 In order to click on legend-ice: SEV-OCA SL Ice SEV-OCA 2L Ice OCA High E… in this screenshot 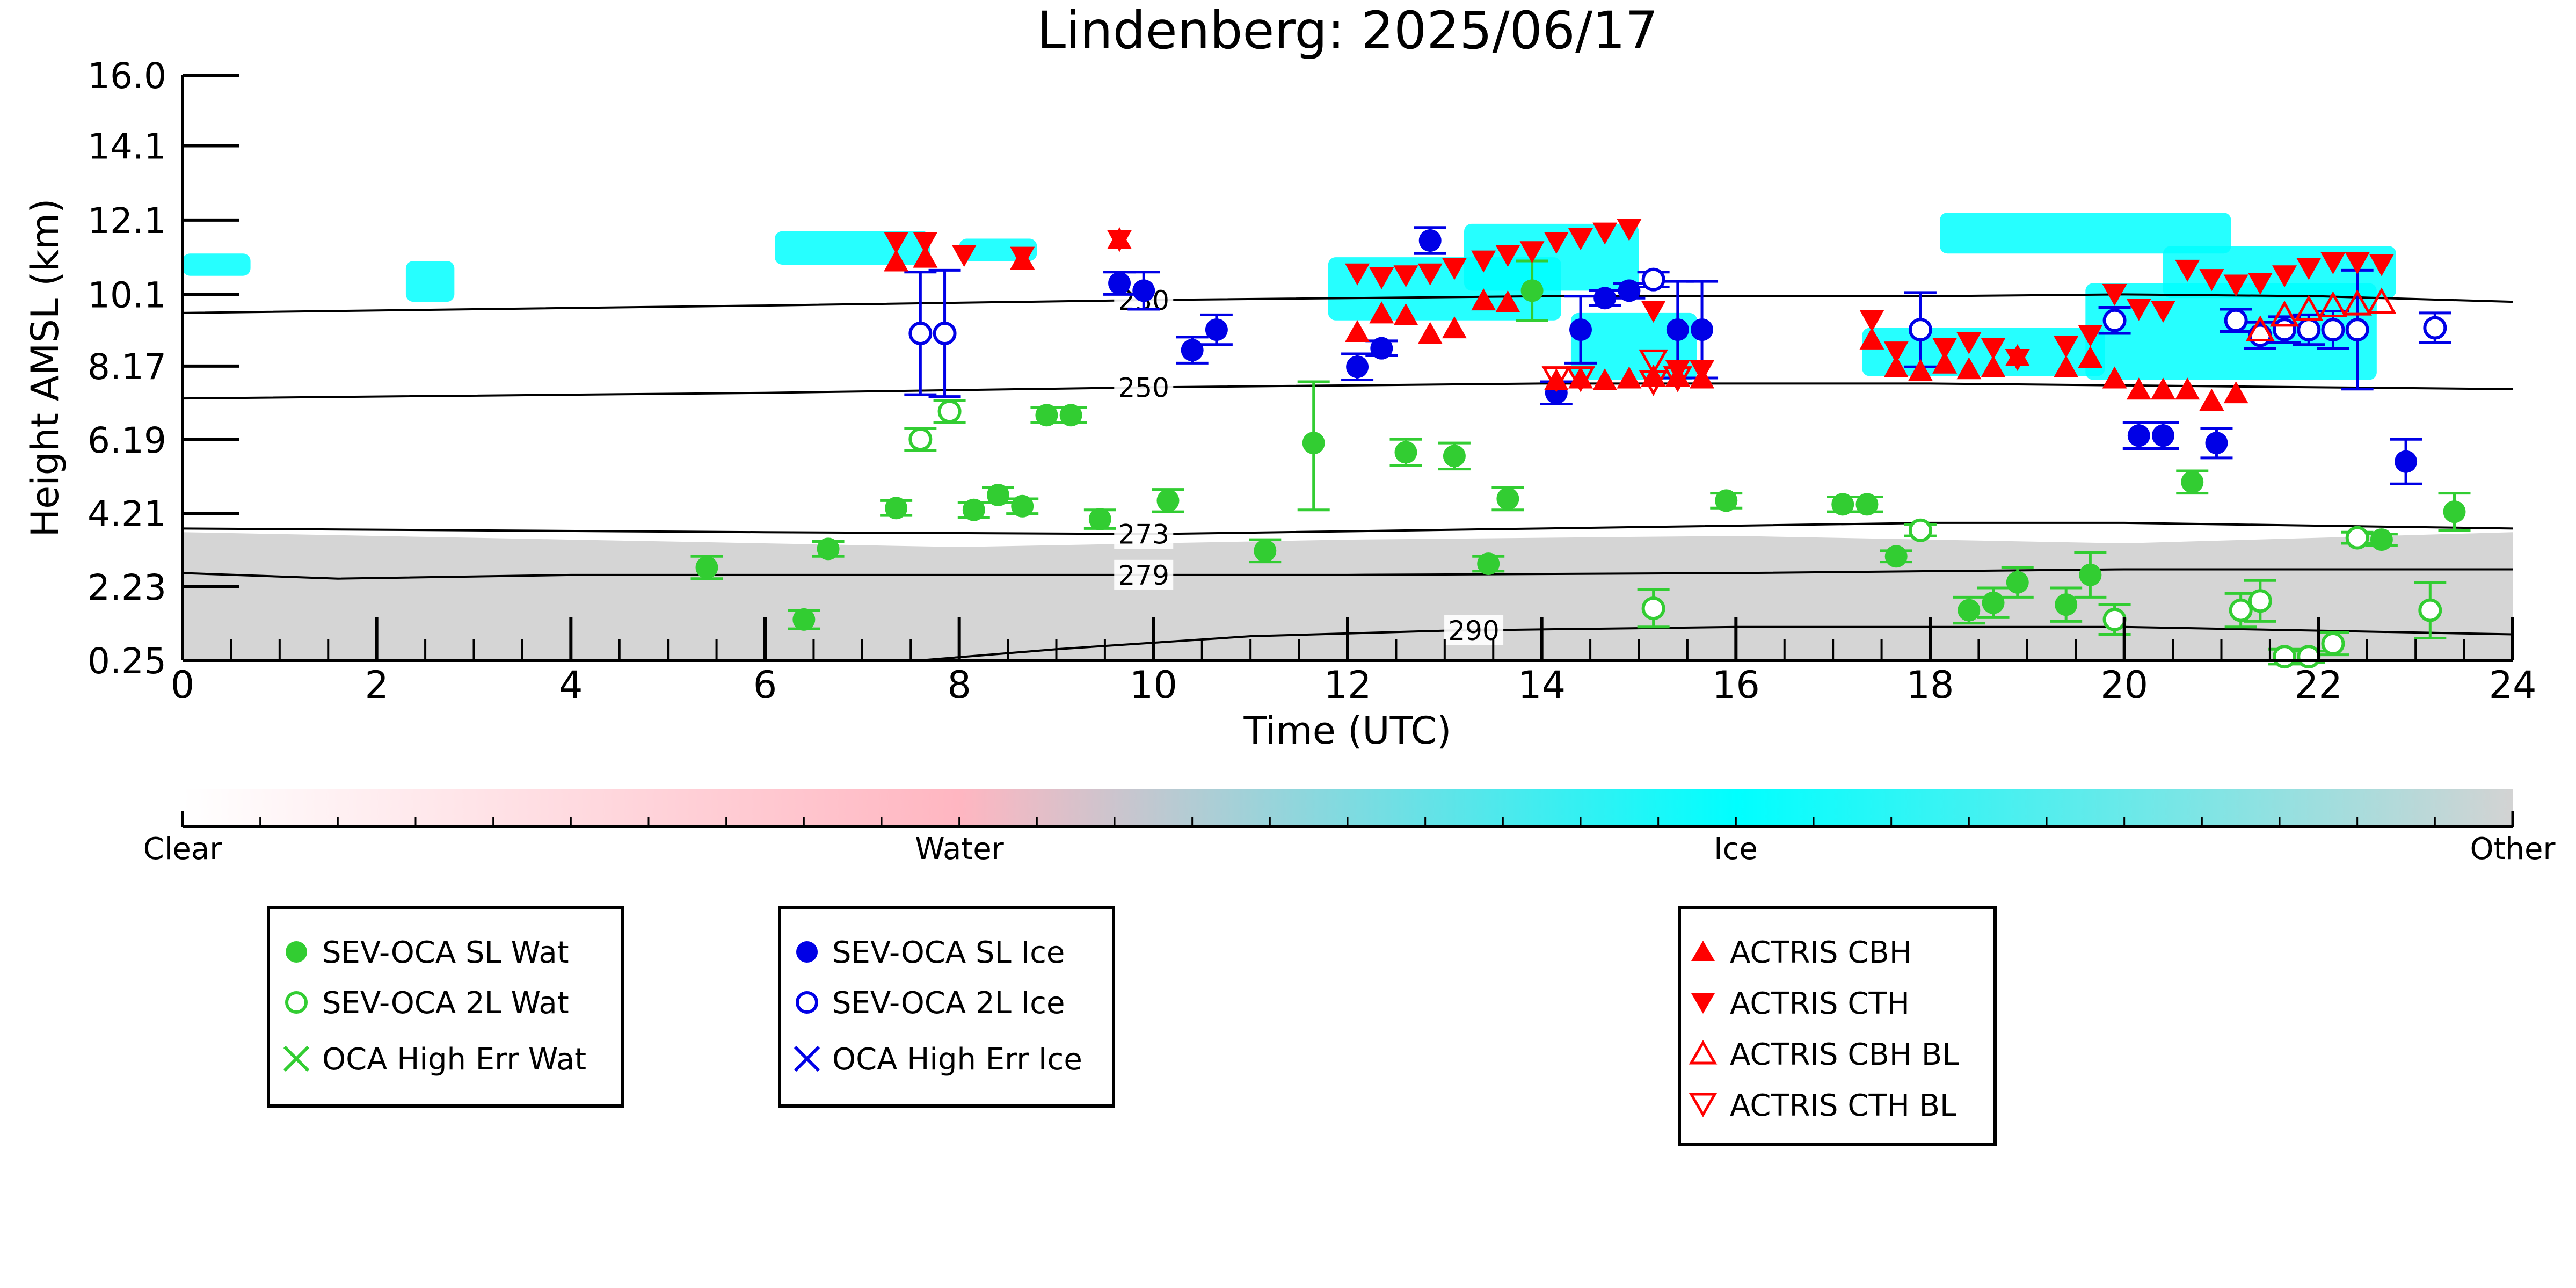, I will do `click(946, 1007)`.